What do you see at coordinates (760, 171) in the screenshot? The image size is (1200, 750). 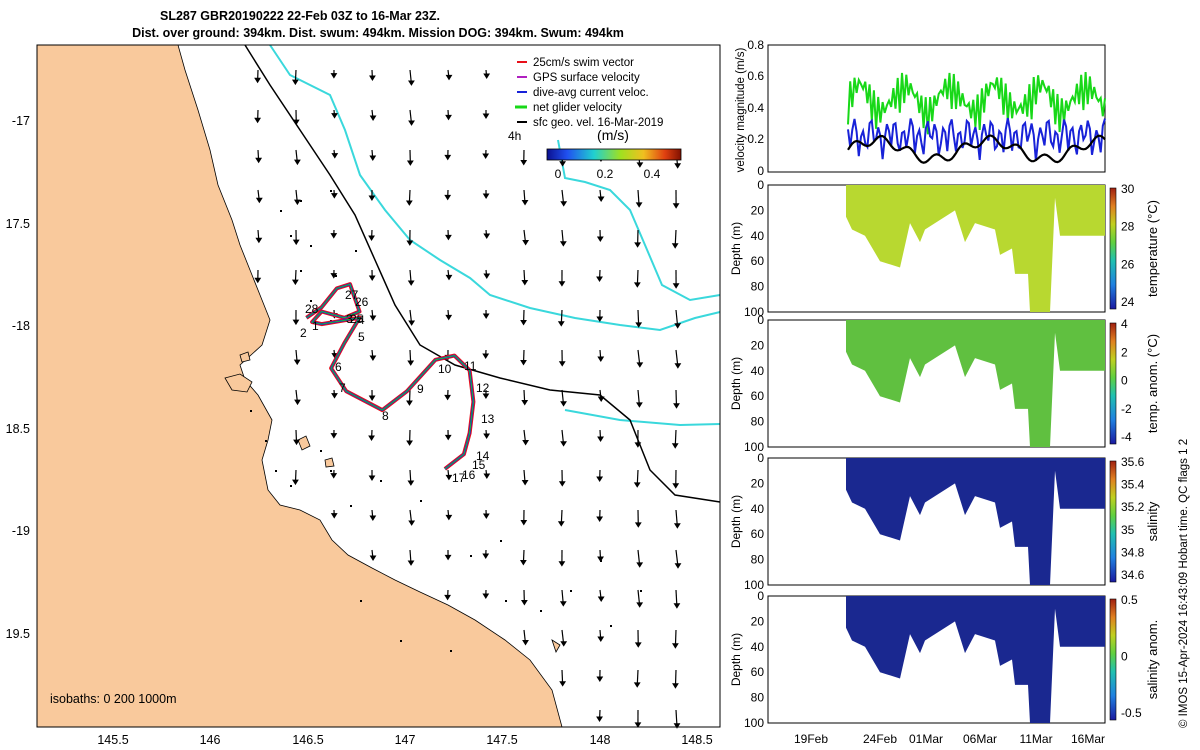 I see `vel-ytick: 0` at bounding box center [760, 171].